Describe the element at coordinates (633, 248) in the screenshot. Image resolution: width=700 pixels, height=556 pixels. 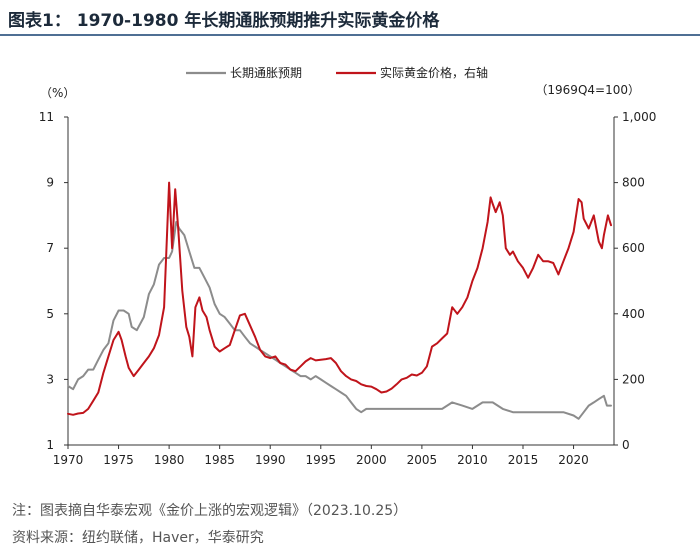
I see `y-right-tick-label: 600` at that location.